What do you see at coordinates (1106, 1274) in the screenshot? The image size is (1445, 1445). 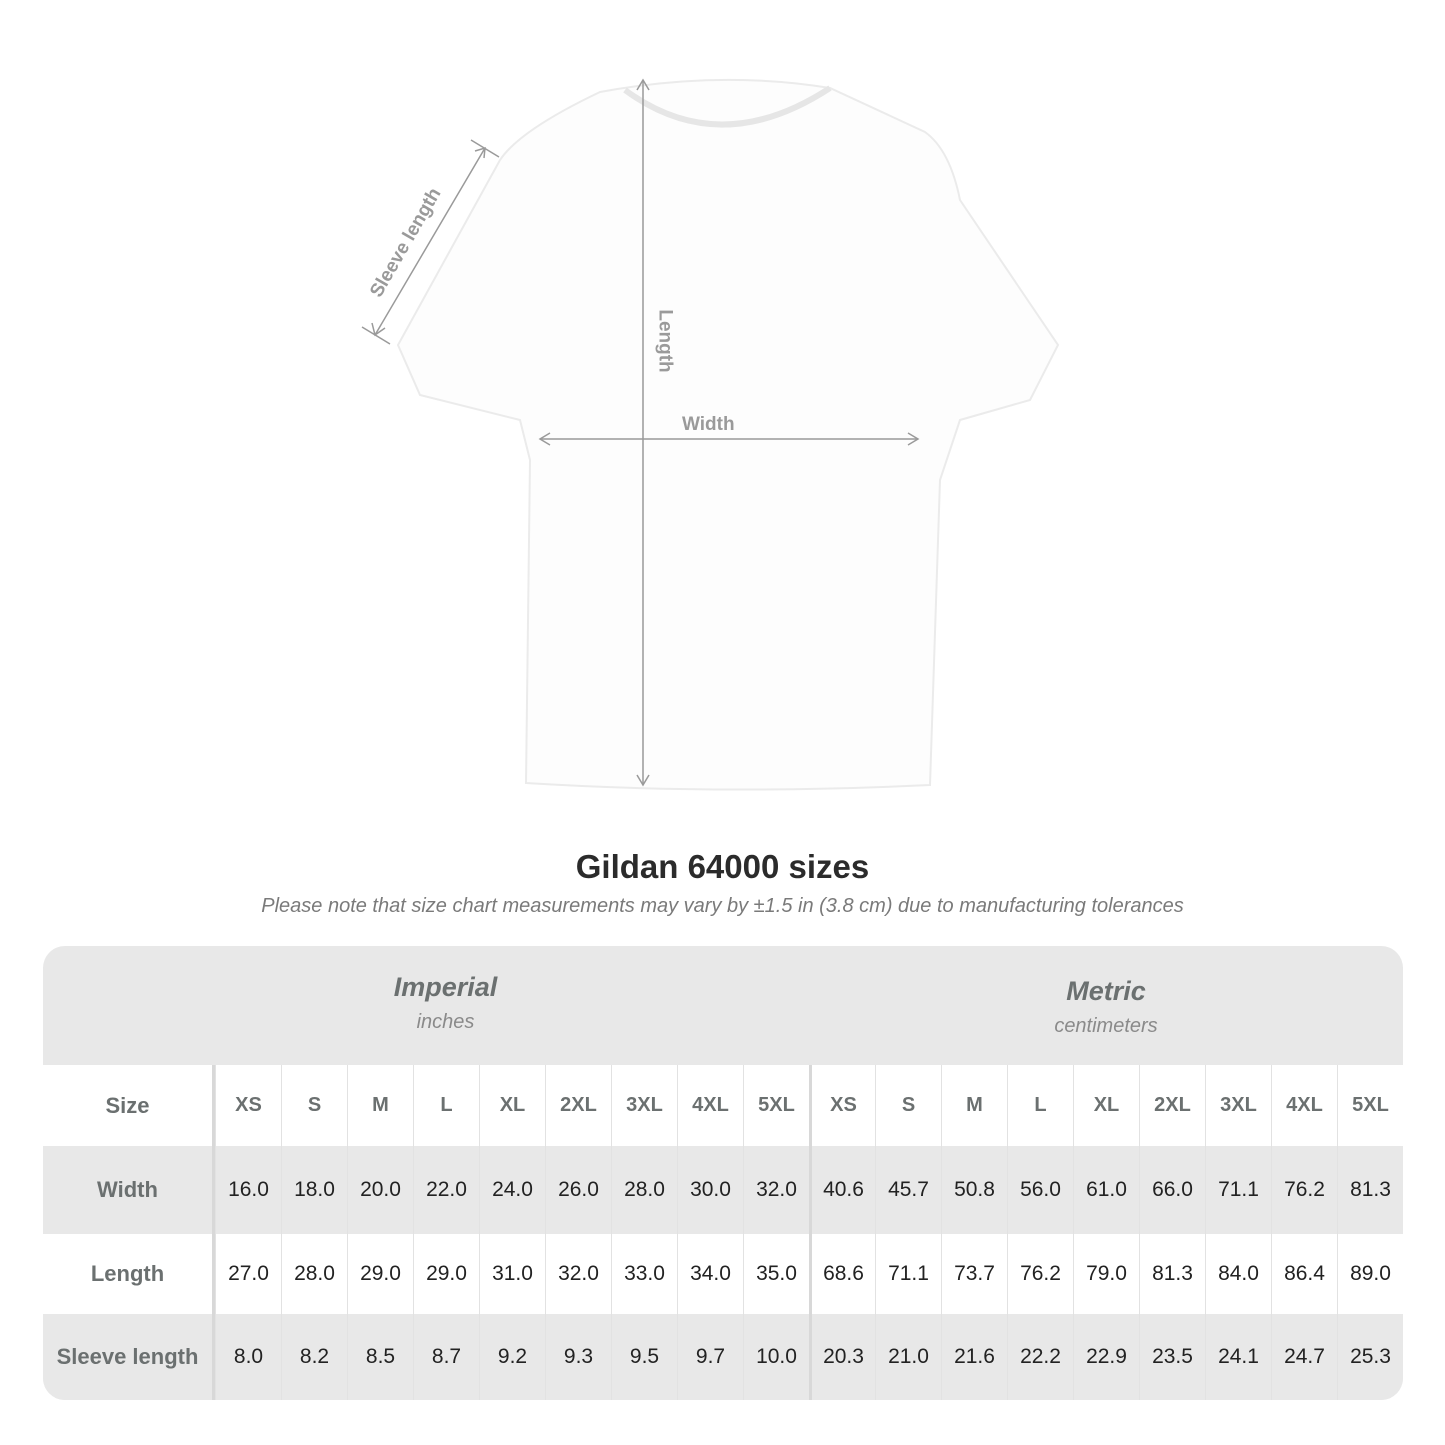 I see `metric-value-cell: 79.0` at bounding box center [1106, 1274].